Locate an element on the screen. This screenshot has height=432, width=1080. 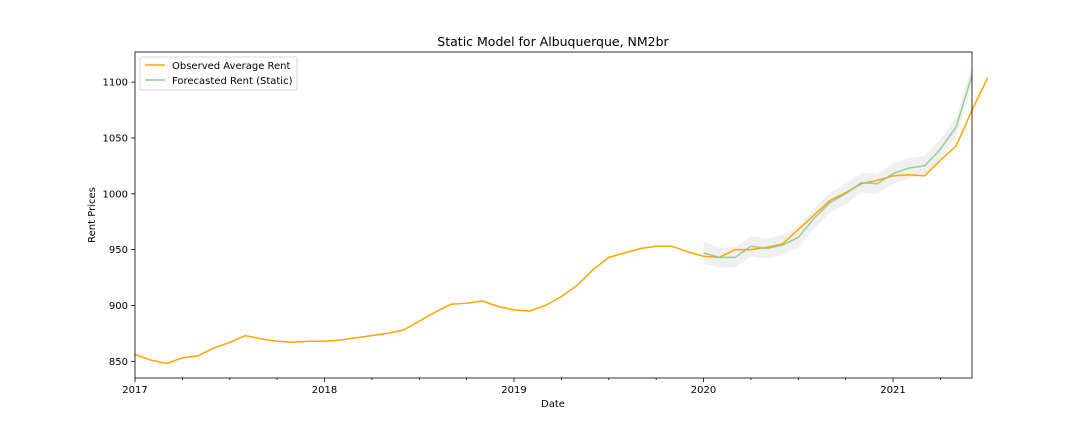
series-line-forecast is located at coordinates (838, 167).